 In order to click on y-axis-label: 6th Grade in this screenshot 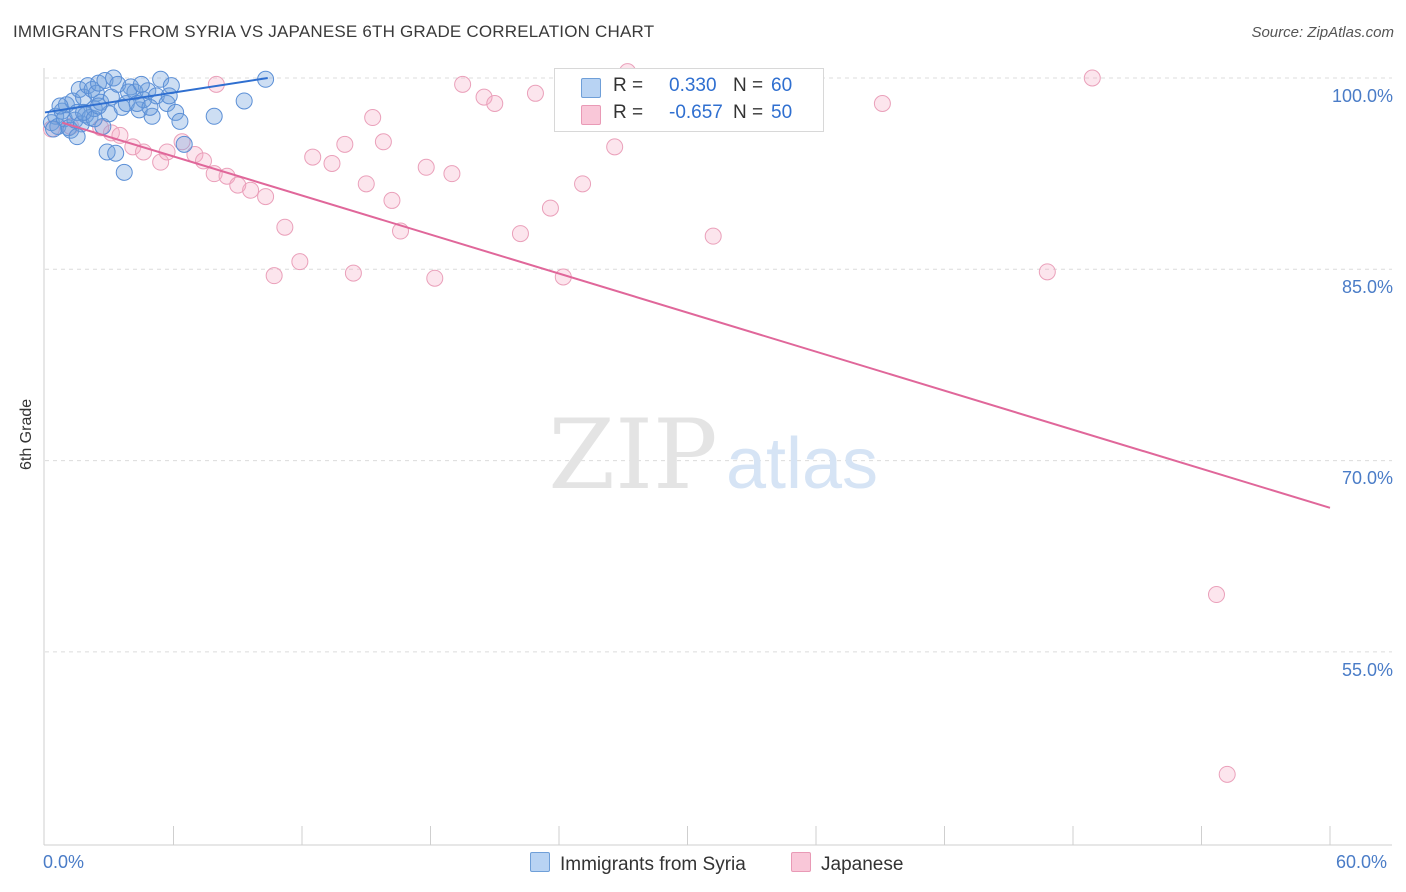, I will do `click(26, 434)`.